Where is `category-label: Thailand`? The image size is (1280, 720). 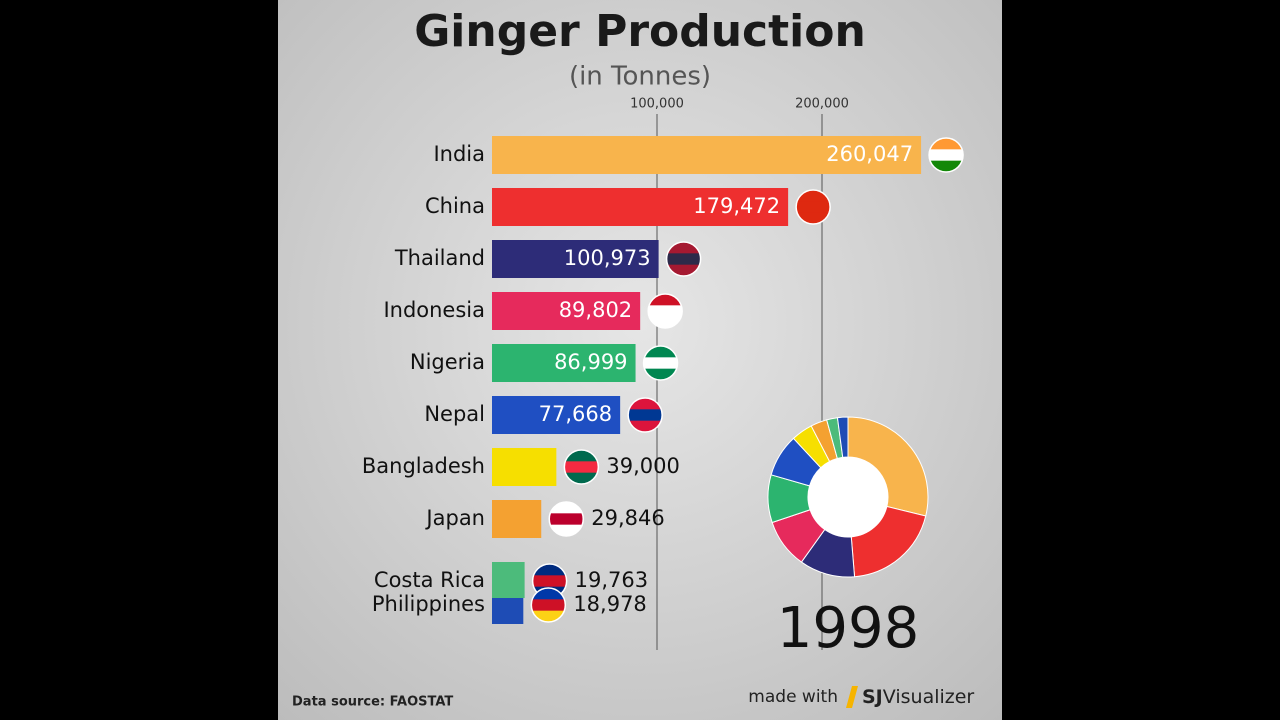
category-label: Thailand is located at coordinates (439, 258).